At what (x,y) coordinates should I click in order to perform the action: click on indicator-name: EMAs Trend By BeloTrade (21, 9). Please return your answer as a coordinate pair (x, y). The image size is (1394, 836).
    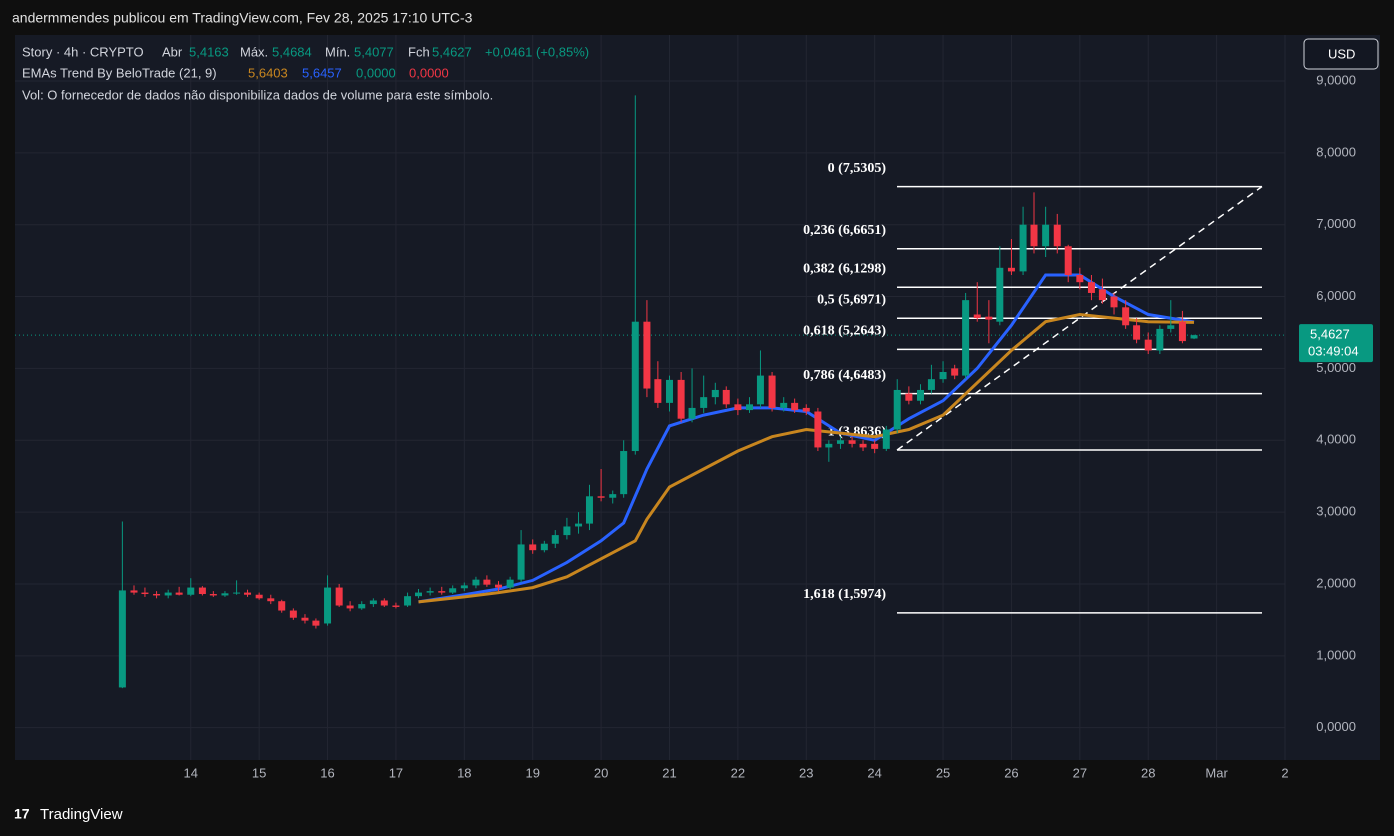
    Looking at the image, I should click on (119, 72).